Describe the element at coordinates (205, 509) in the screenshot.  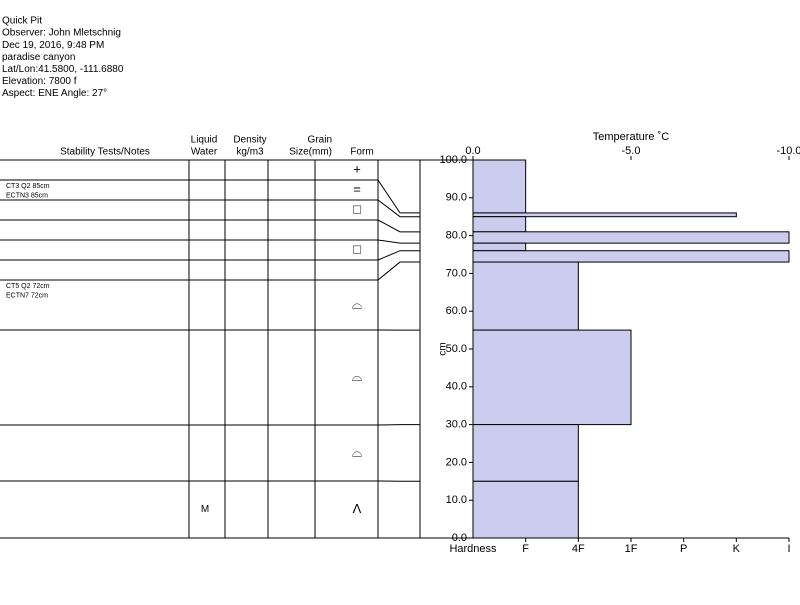
I see `liquid-water: M` at that location.